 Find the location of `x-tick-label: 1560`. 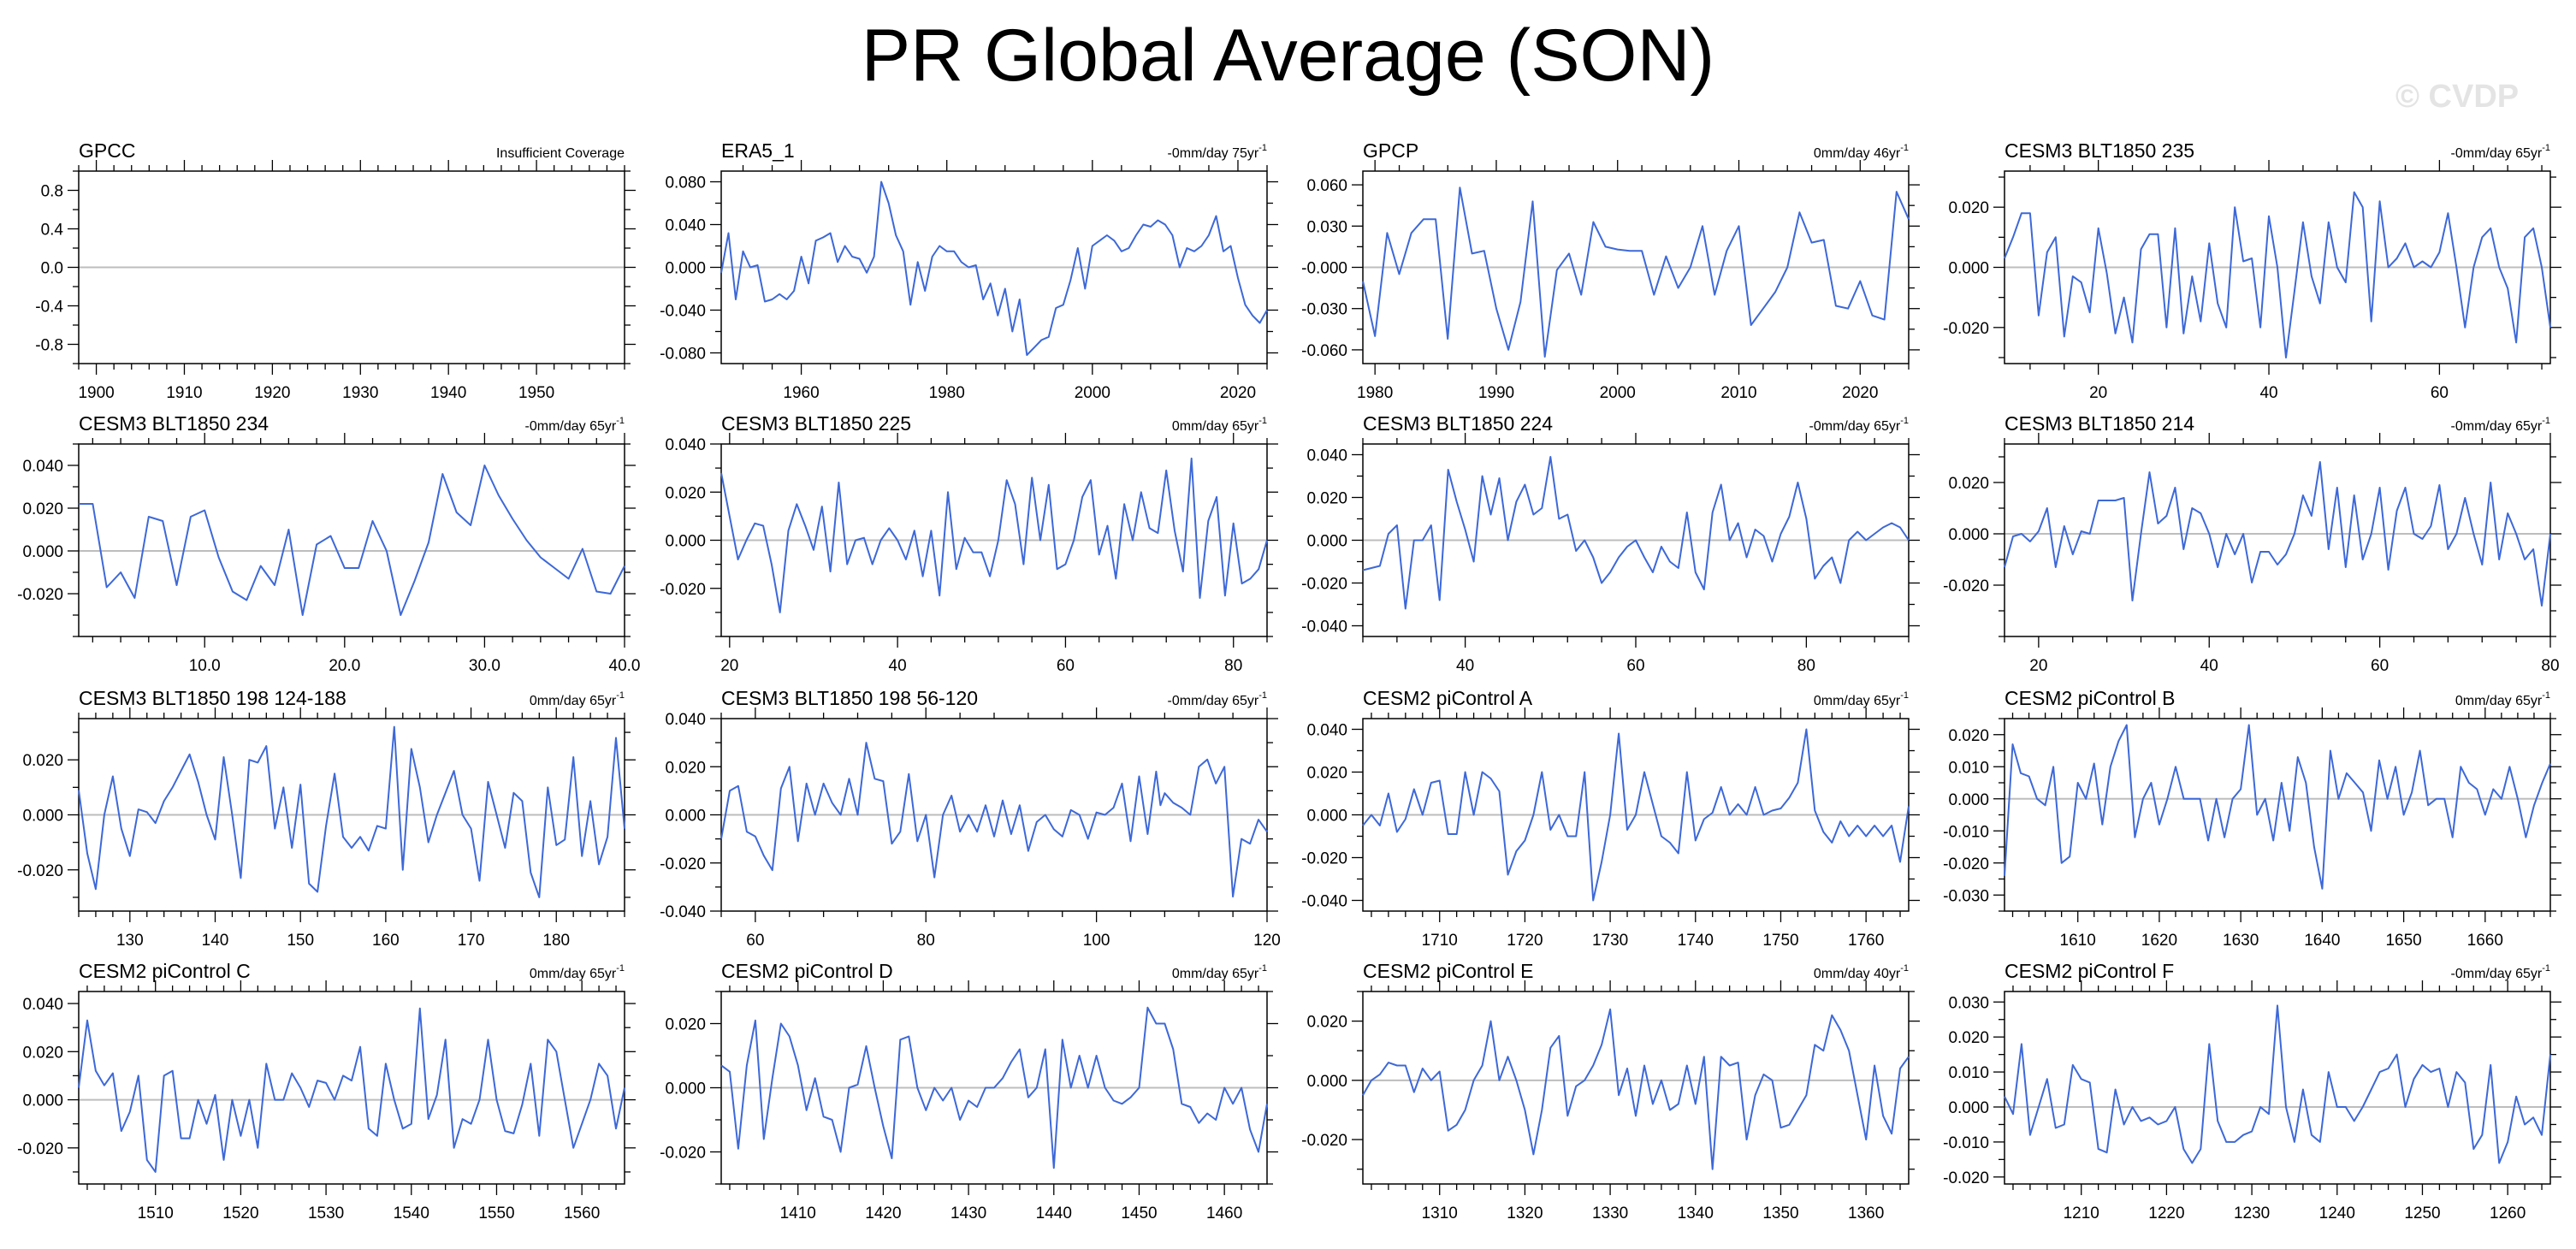

x-tick-label: 1560 is located at coordinates (582, 1213).